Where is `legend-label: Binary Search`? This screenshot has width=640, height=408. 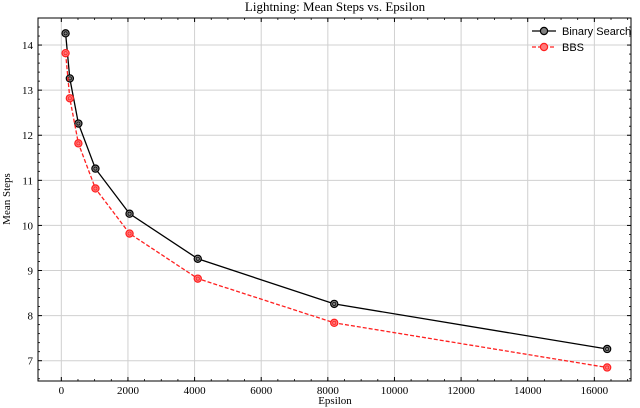 legend-label: Binary Search is located at coordinates (596, 32).